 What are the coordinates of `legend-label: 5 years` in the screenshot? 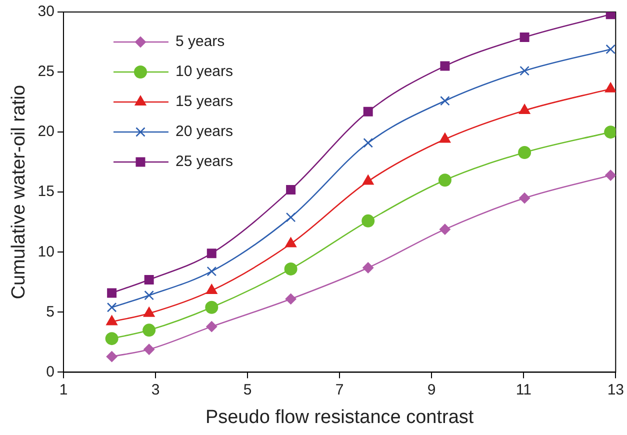 It's located at (200, 41).